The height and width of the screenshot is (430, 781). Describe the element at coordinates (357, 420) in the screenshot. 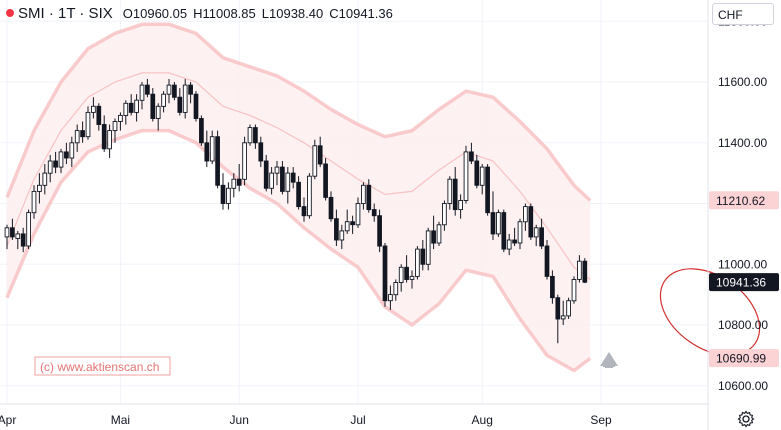

I see `x-tick-label: Jul` at that location.